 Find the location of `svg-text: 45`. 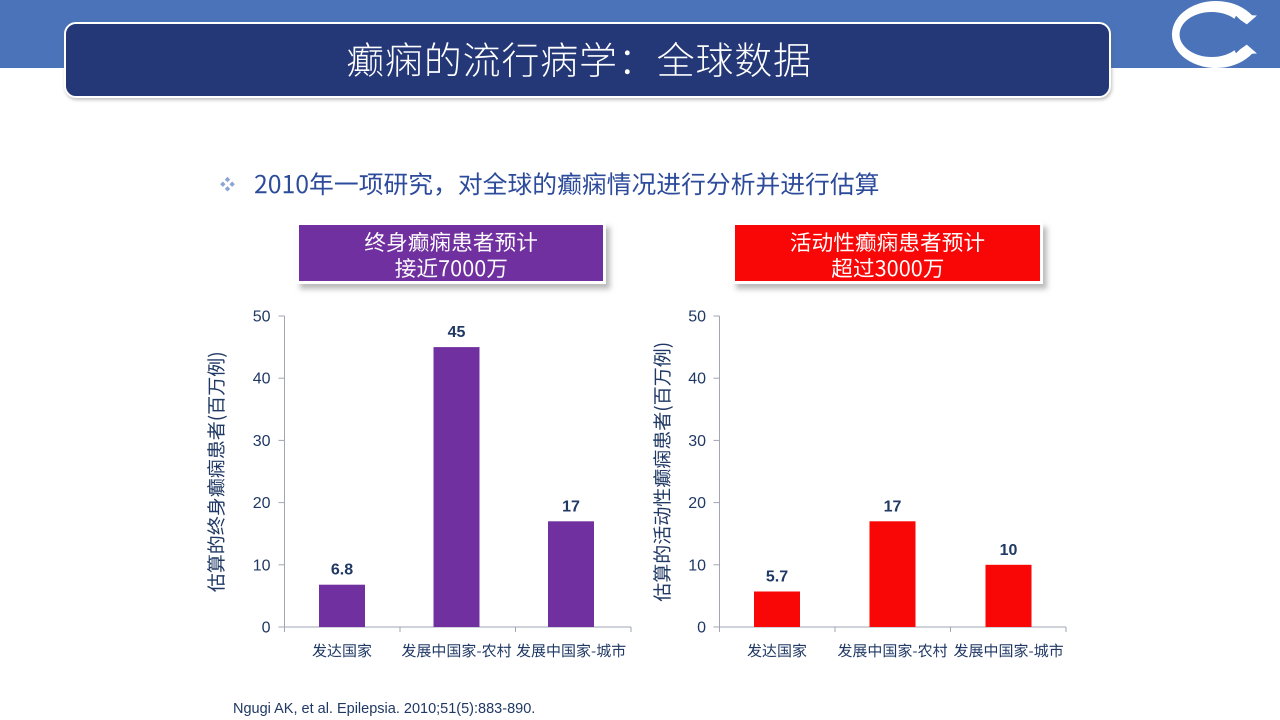

svg-text: 45 is located at coordinates (457, 332).